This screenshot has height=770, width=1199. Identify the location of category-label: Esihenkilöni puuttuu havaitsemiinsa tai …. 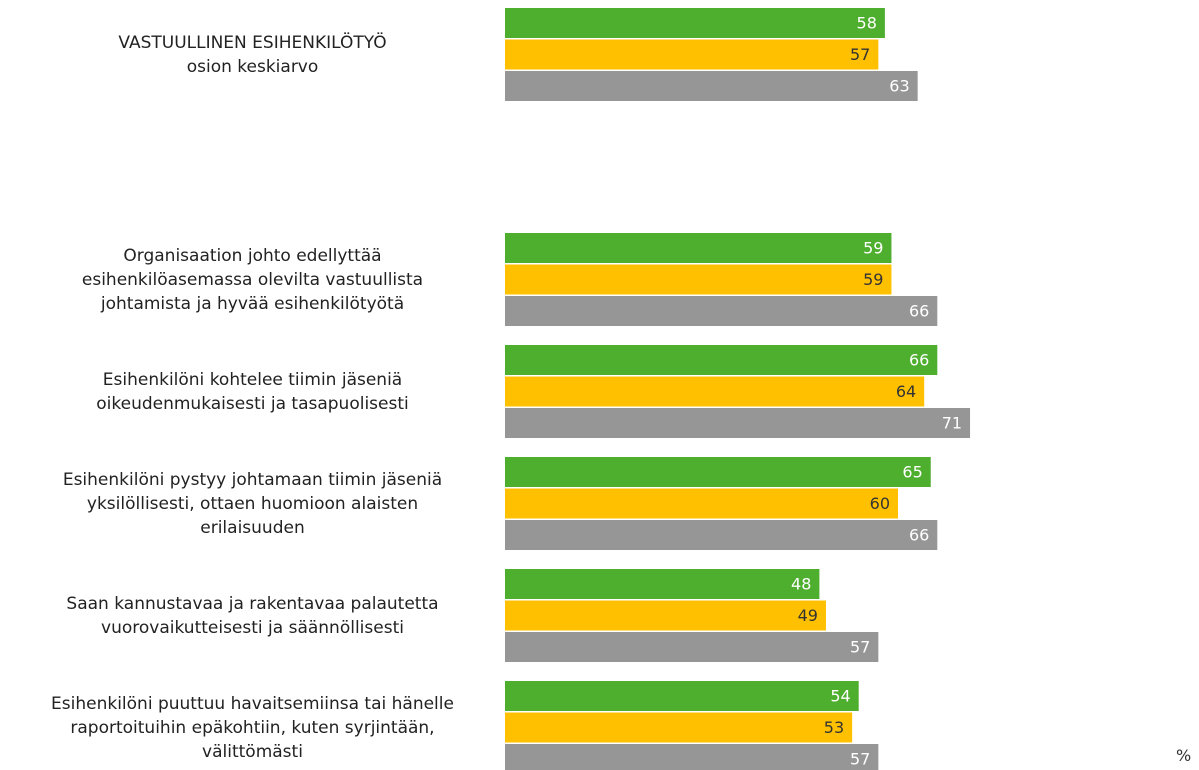
(252, 727).